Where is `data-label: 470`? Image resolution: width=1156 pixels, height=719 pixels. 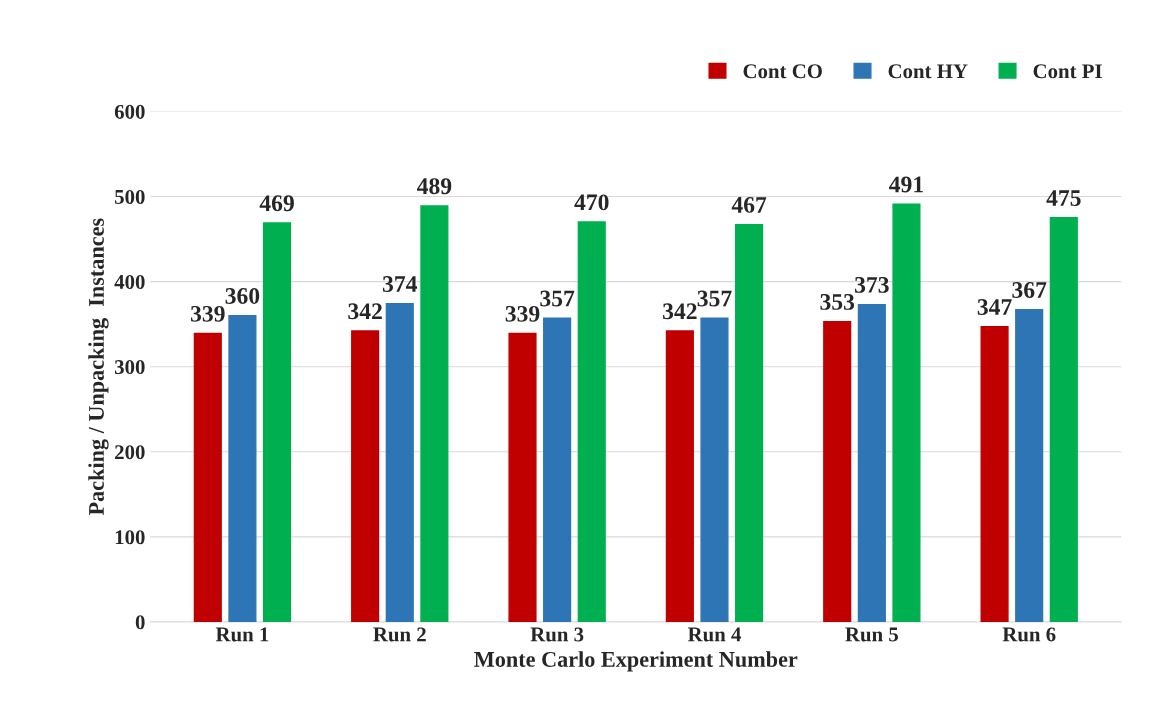
data-label: 470 is located at coordinates (591, 202).